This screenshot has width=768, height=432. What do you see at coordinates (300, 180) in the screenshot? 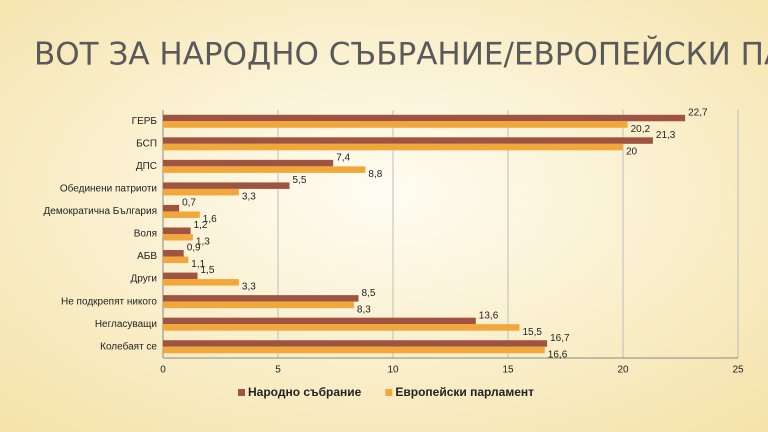
I see `value-label: 5,5` at bounding box center [300, 180].